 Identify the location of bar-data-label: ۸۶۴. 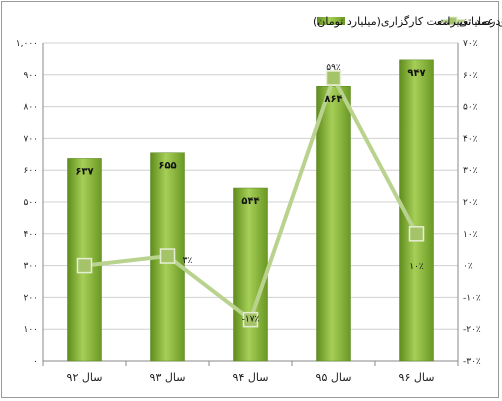
(333, 99).